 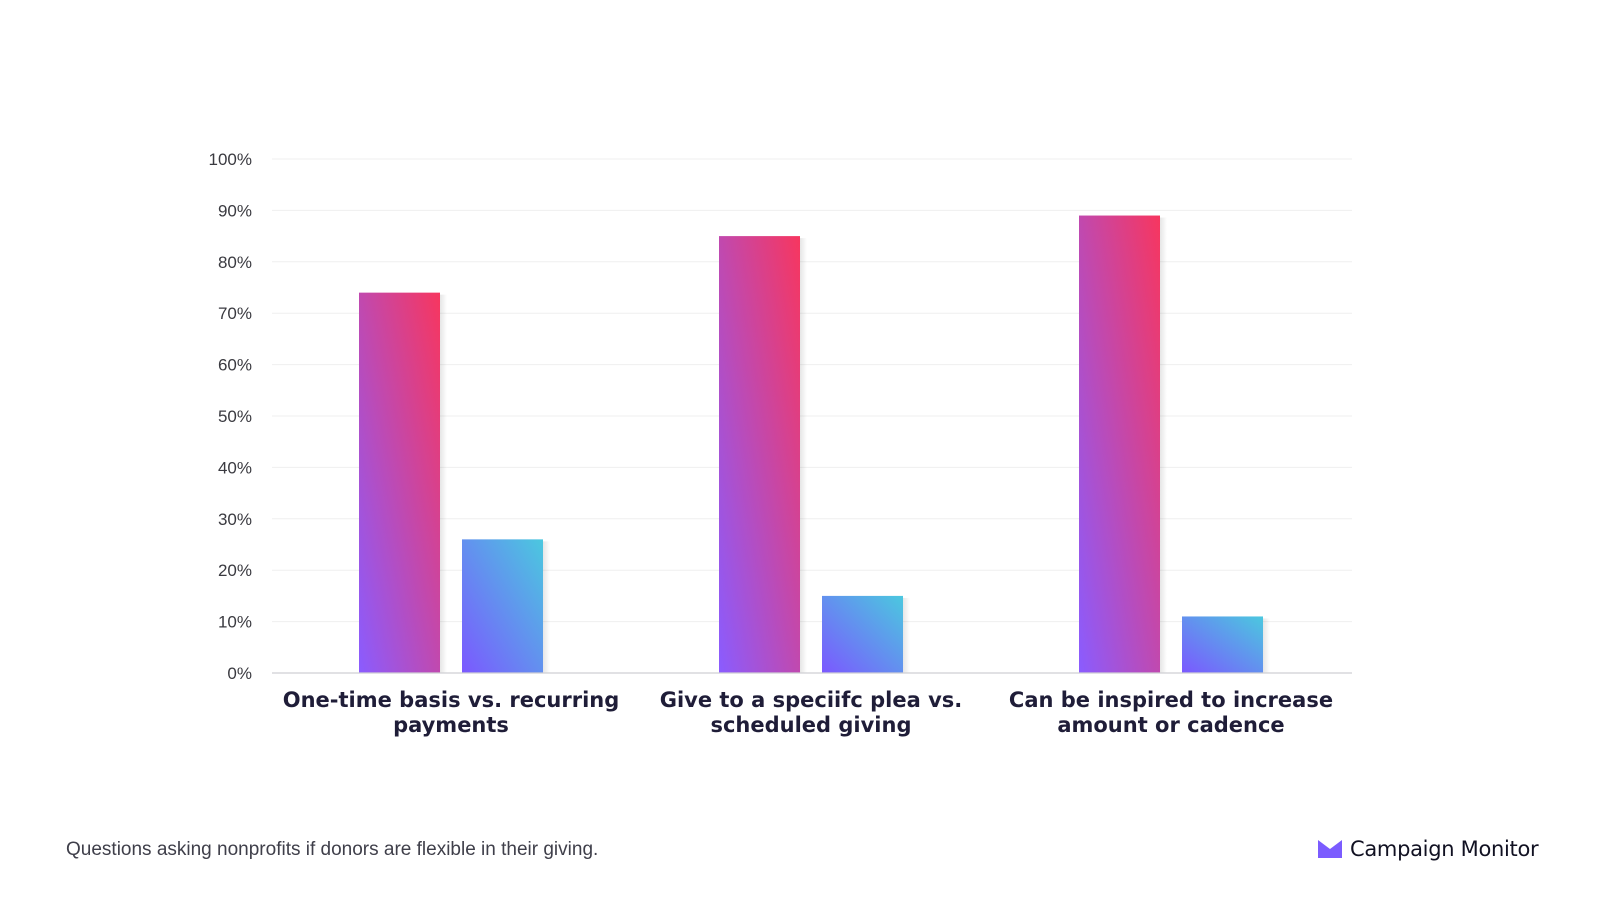 I want to click on y-axis-ticks: 0% 10% 20% 30% 40% 50% 60% 70% 80% 90% 100%, so click(x=230, y=416).